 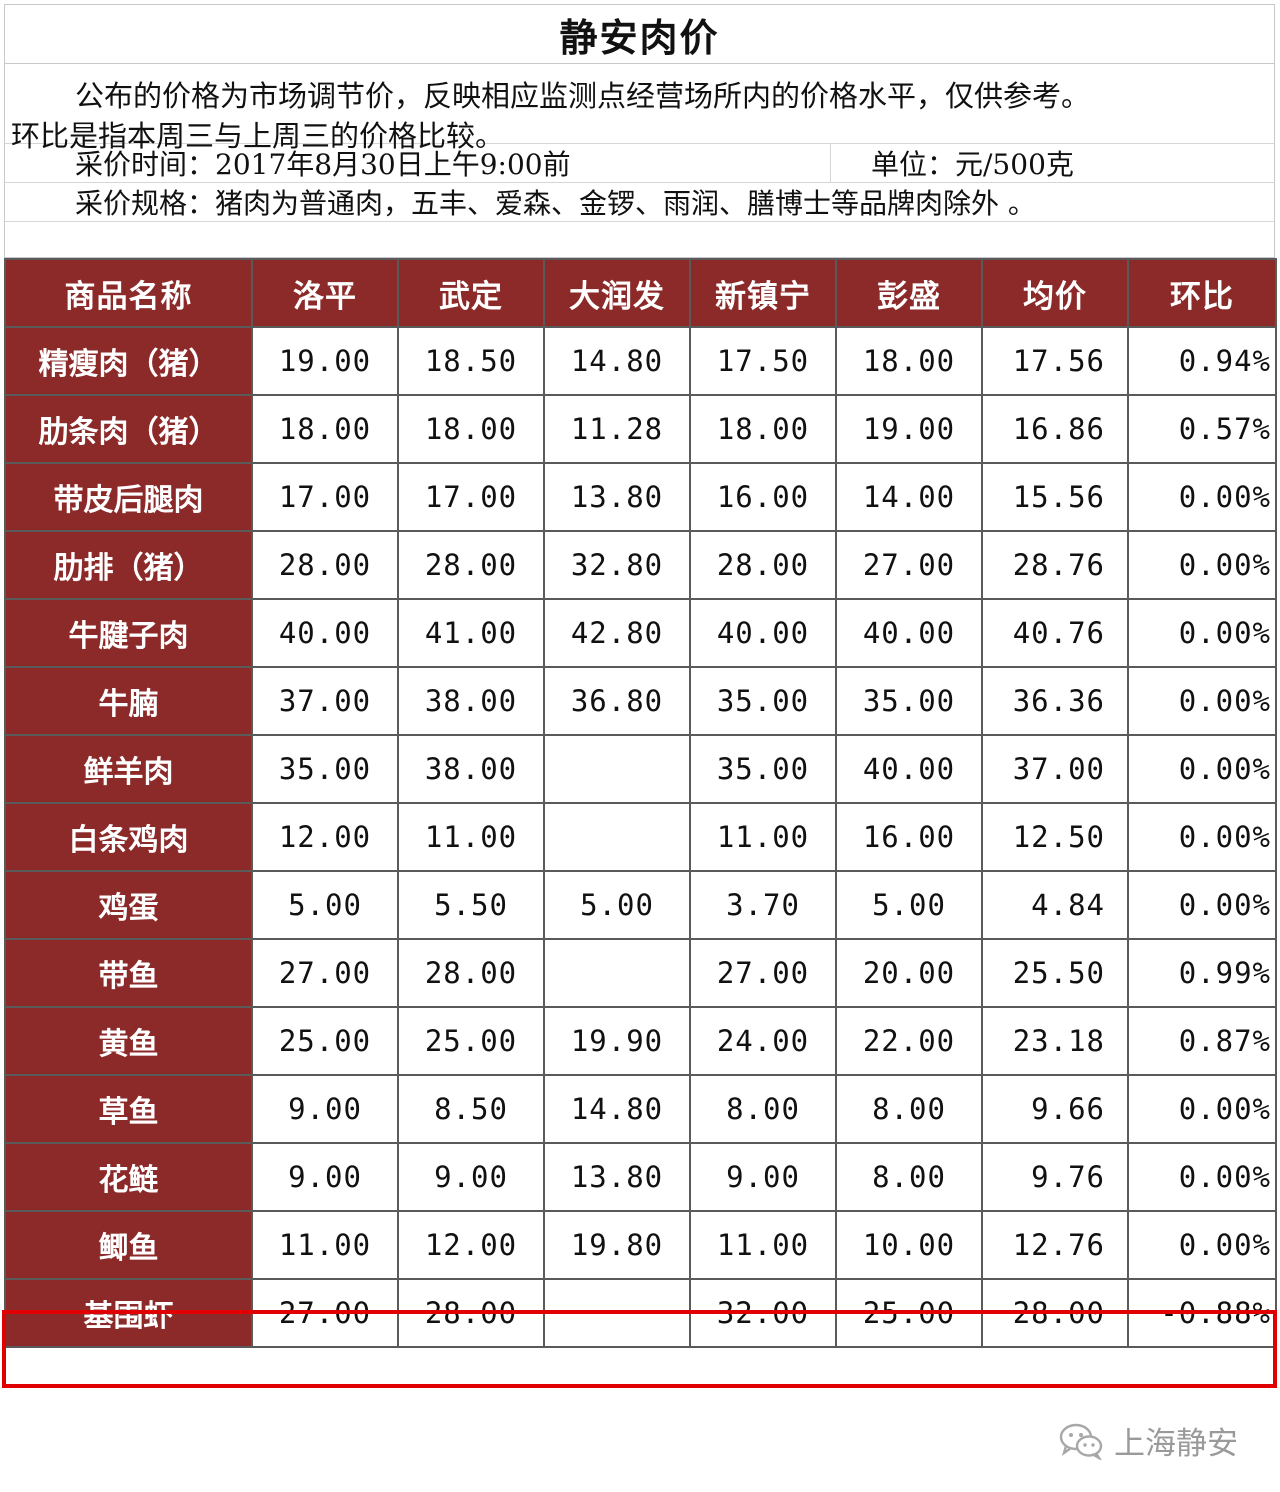 What do you see at coordinates (640, 701) in the screenshot?
I see `table-row: 牛腩 37.00 38.00 36.80 35.00 35.00 36.36 0.00%` at bounding box center [640, 701].